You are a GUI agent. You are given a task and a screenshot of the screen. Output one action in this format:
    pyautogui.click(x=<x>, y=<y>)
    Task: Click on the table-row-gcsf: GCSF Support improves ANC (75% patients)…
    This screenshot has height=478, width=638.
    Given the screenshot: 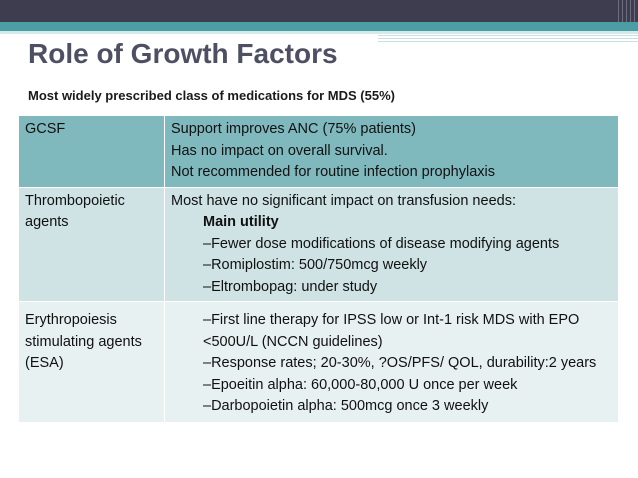 What is the action you would take?
    pyautogui.click(x=318, y=151)
    